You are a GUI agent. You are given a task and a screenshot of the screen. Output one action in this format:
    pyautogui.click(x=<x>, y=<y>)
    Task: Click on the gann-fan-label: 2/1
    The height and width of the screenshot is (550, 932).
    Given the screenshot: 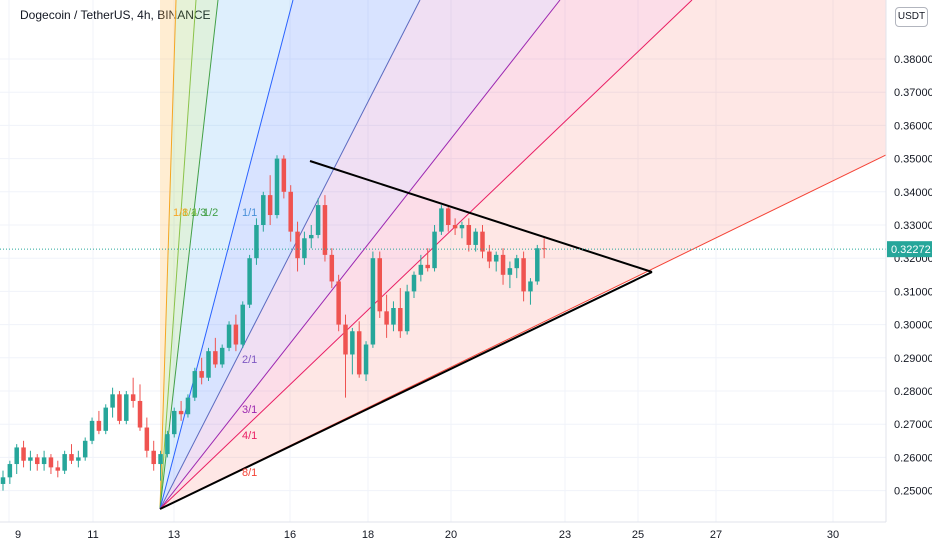 What is the action you would take?
    pyautogui.click(x=249, y=360)
    